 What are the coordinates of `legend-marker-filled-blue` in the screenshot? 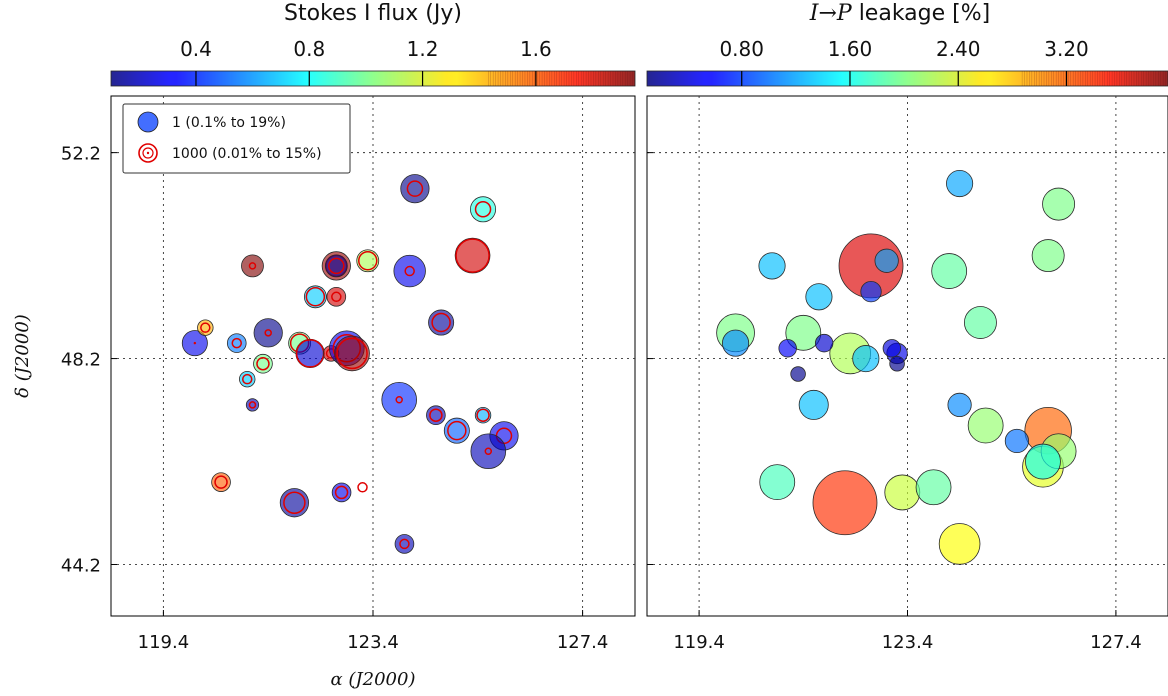 It's located at (148, 122).